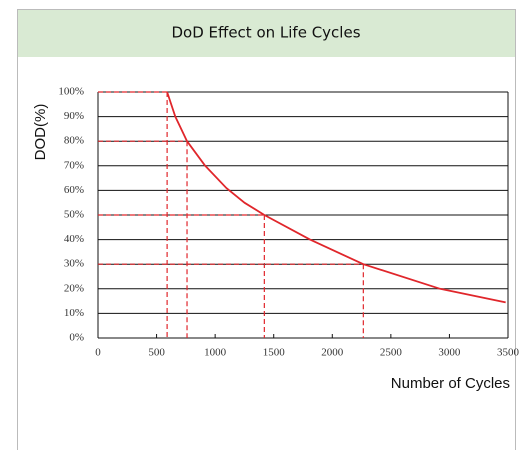 This screenshot has height=450, width=532. I want to click on y-tick-label: 70%, so click(74, 165).